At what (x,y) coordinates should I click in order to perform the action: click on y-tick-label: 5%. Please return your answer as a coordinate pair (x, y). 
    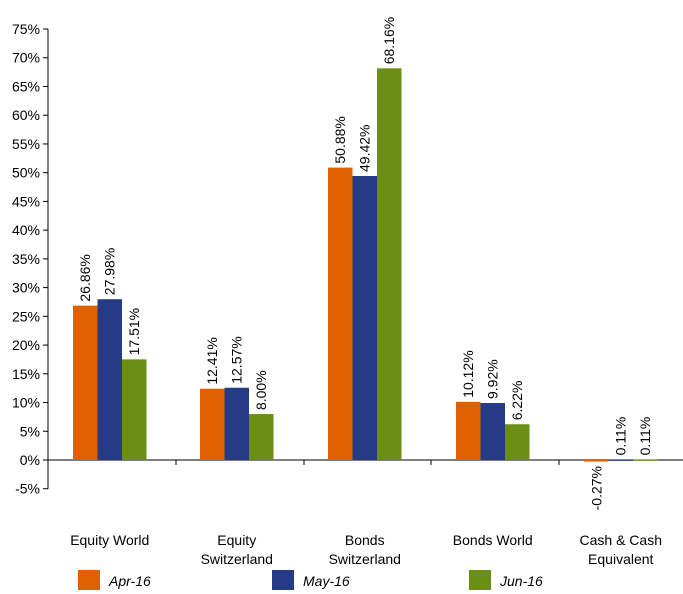
    Looking at the image, I should click on (30, 431).